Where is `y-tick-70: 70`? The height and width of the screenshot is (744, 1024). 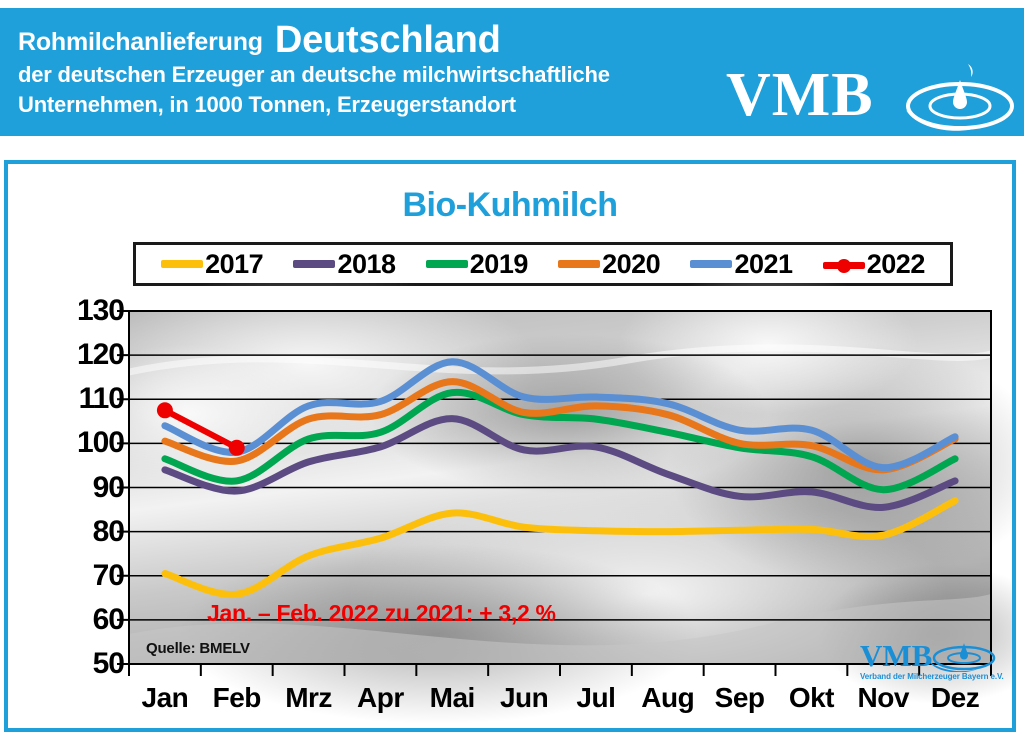 y-tick-70: 70 is located at coordinates (108, 575).